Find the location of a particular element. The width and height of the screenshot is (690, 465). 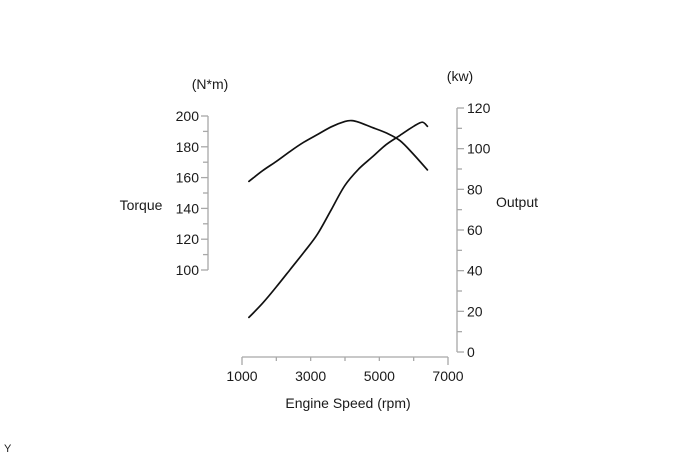

left-axis-title: Torque is located at coordinates (141, 205).